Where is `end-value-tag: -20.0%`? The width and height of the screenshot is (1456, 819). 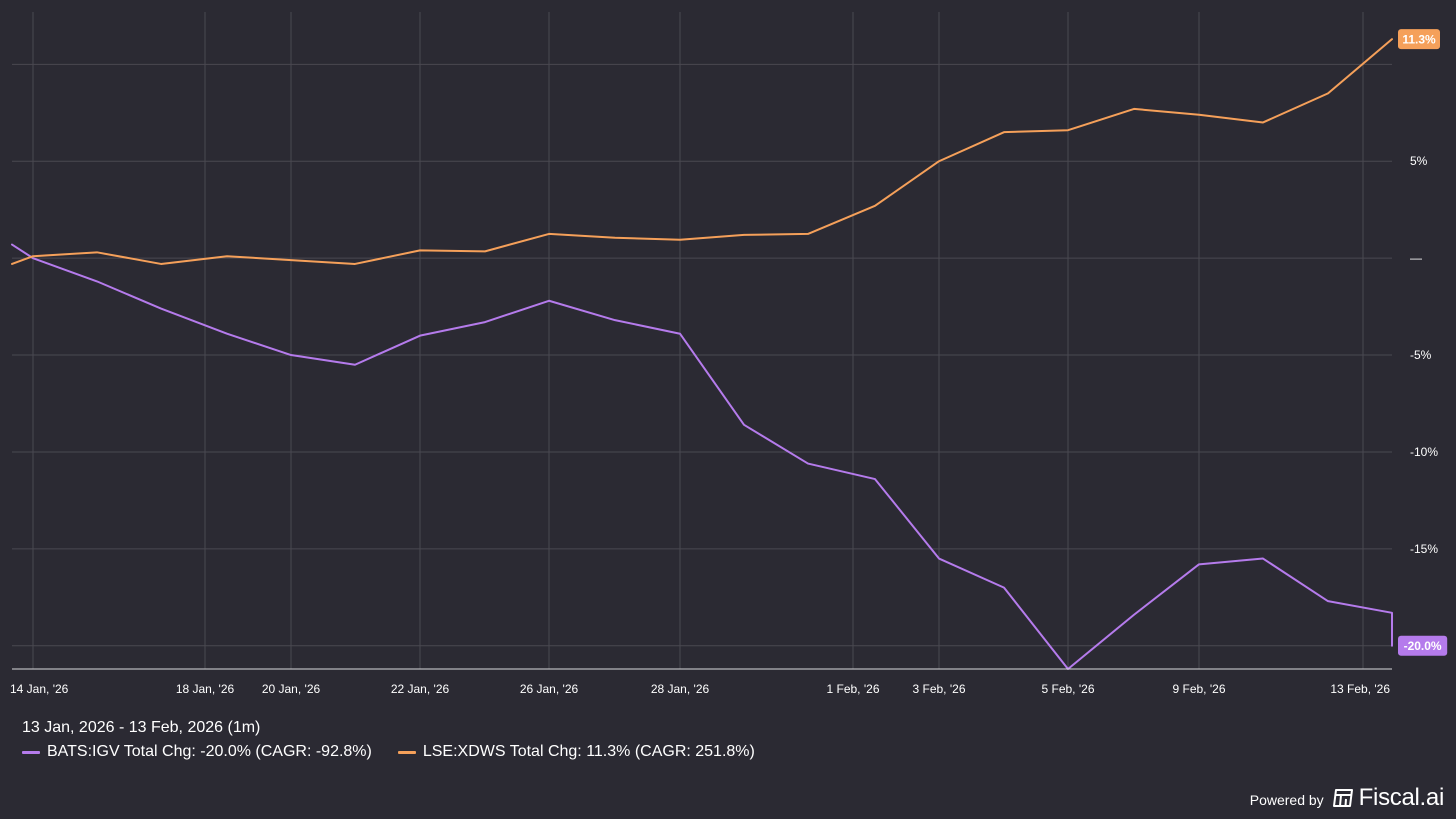
end-value-tag: -20.0% is located at coordinates (1423, 645).